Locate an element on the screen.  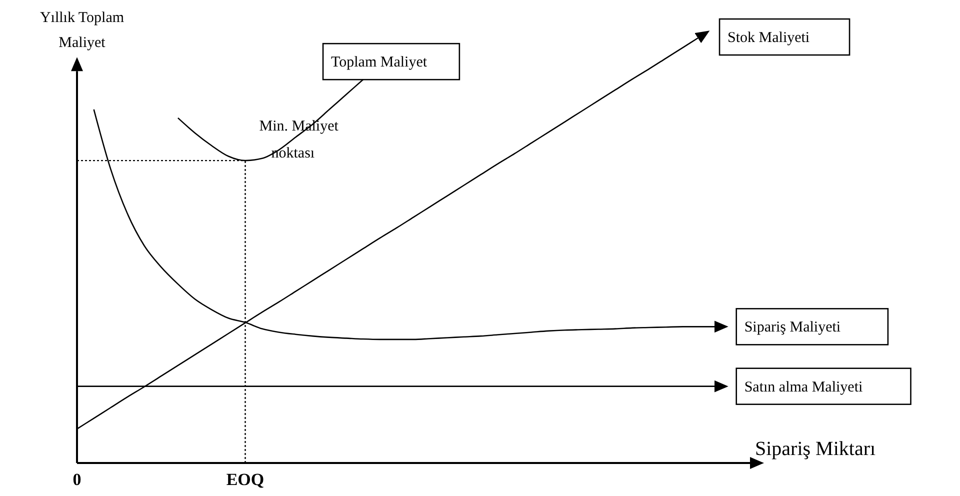
label-box: Stok Maliyeti is located at coordinates (784, 37).